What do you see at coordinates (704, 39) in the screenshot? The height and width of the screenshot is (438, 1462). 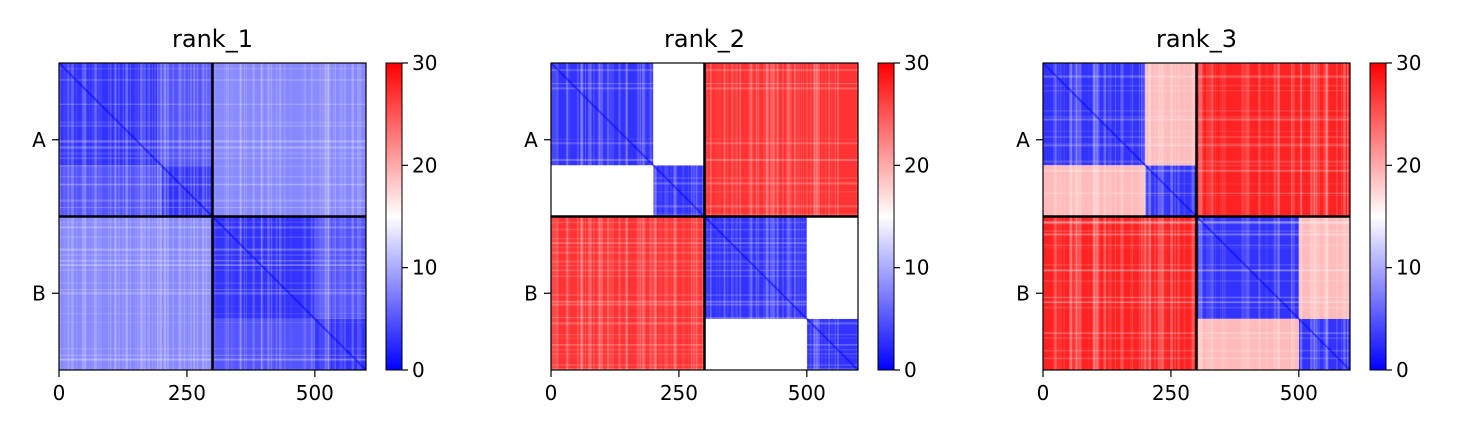 I see `chart-title: rank_2` at bounding box center [704, 39].